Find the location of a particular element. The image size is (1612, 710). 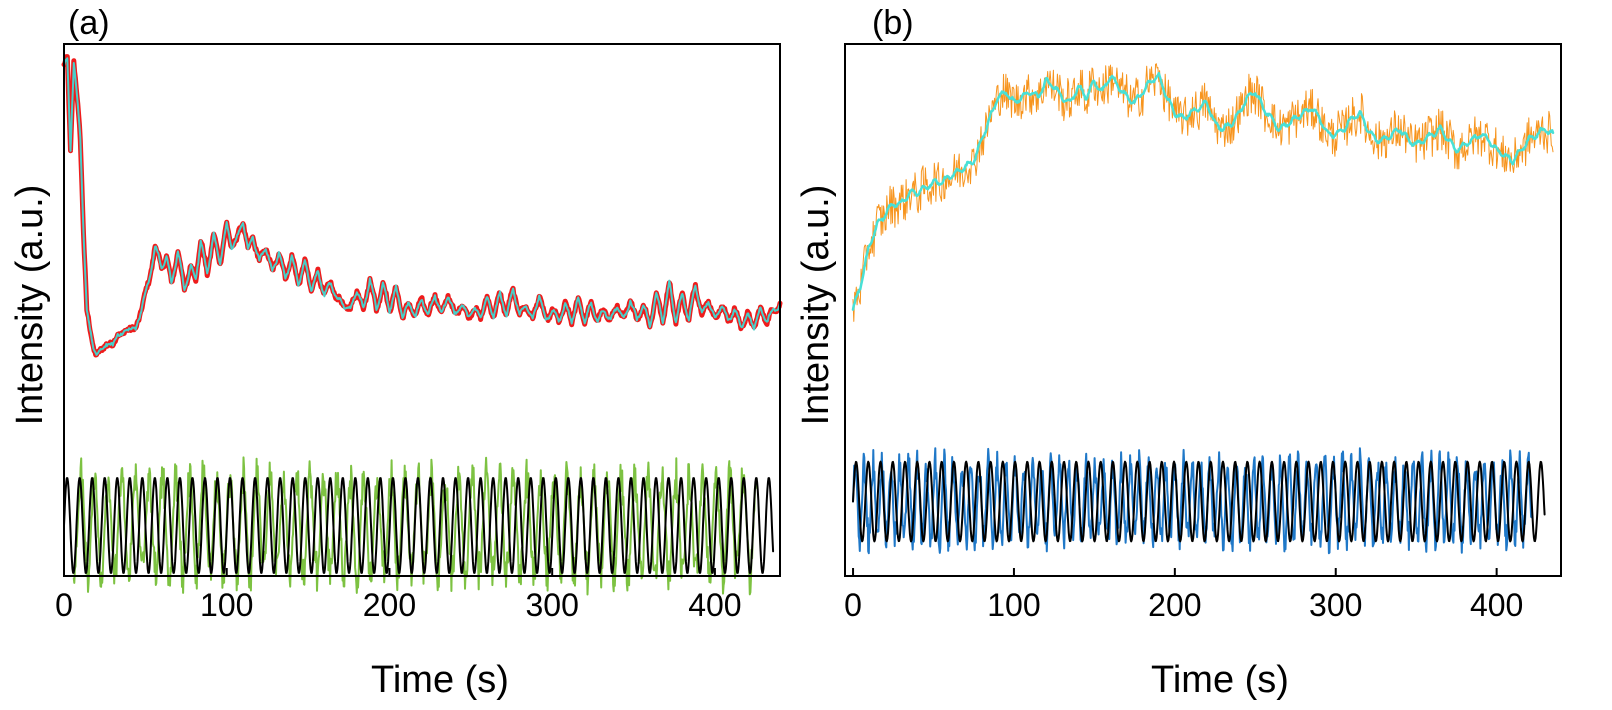

y-axis-title-a: Intensity (a.u.) is located at coordinates (30, 305).